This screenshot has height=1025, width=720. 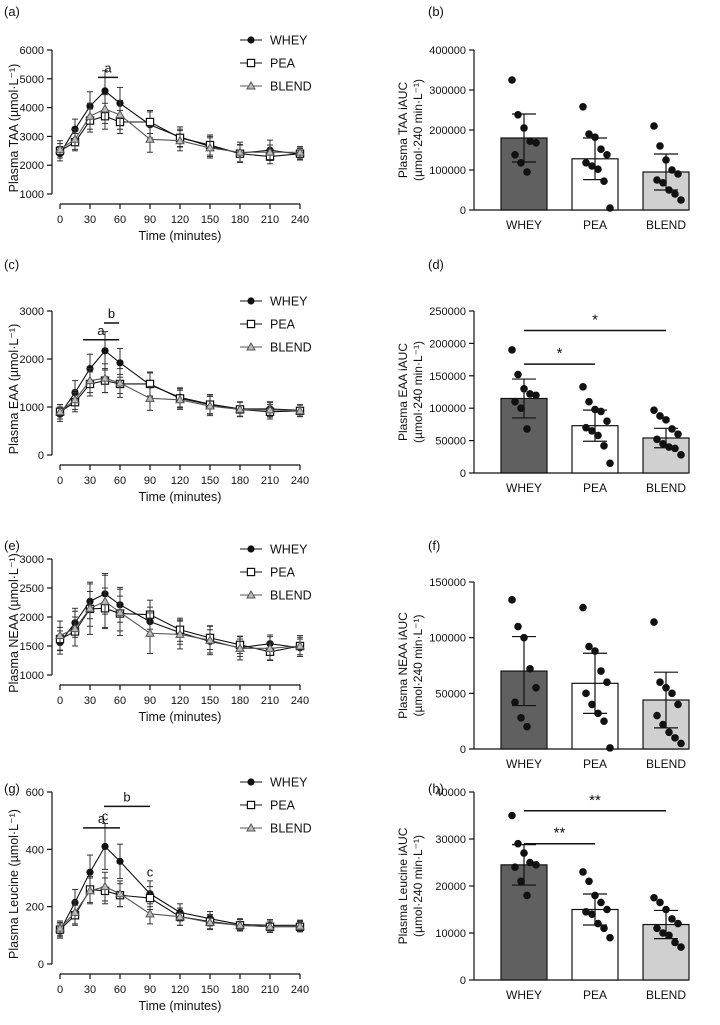 I want to click on significance-label: c, so click(x=150, y=872).